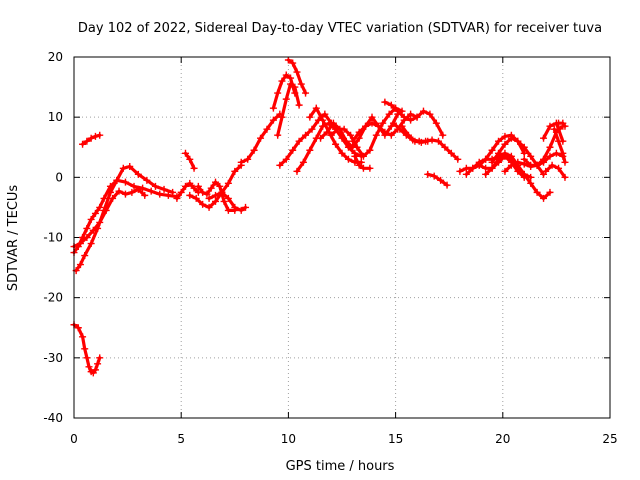  I want to click on x-tick-label: 0, so click(74, 439).